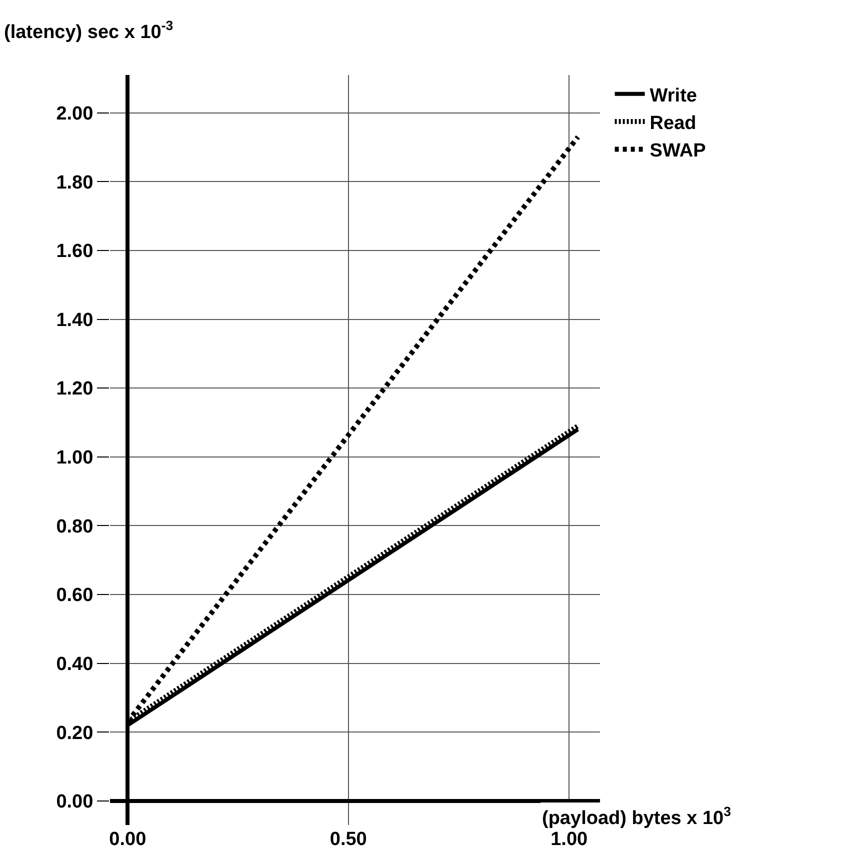 The width and height of the screenshot is (852, 860). I want to click on y-tick-label: 1.00, so click(75, 458).